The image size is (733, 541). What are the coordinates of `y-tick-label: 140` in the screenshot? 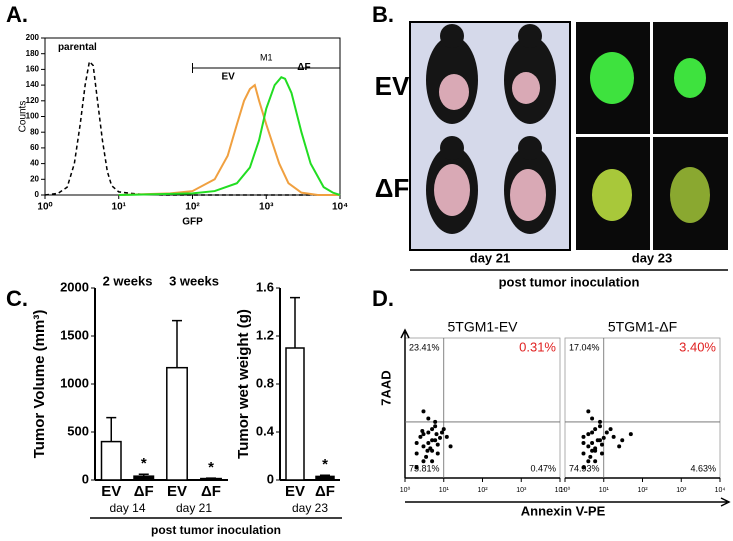 It's located at (33, 84).